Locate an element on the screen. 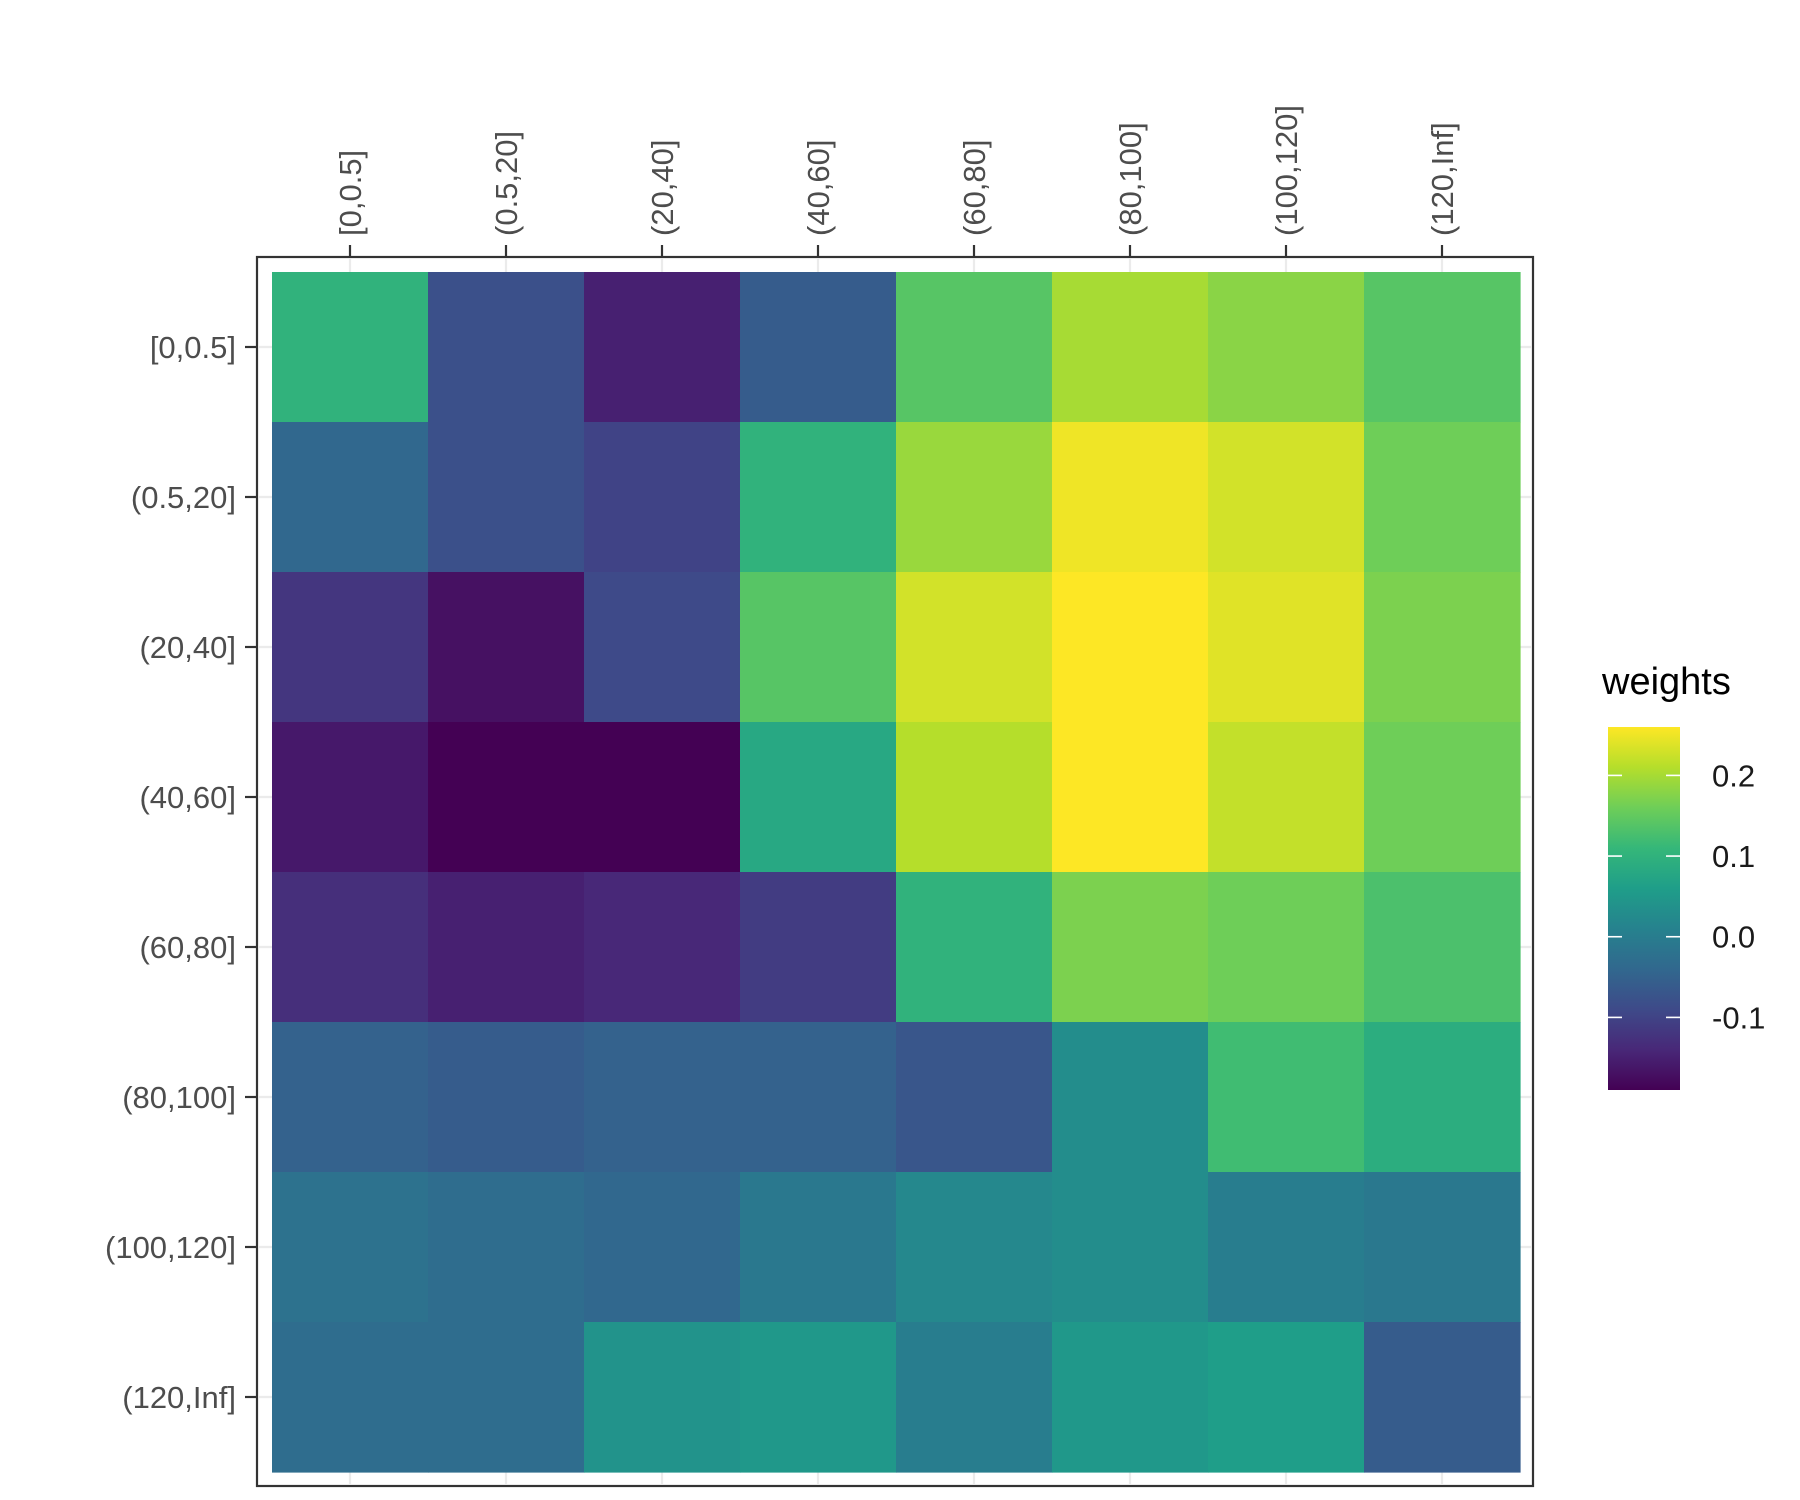  x-tick-label: (80,100] is located at coordinates (1130, 179).